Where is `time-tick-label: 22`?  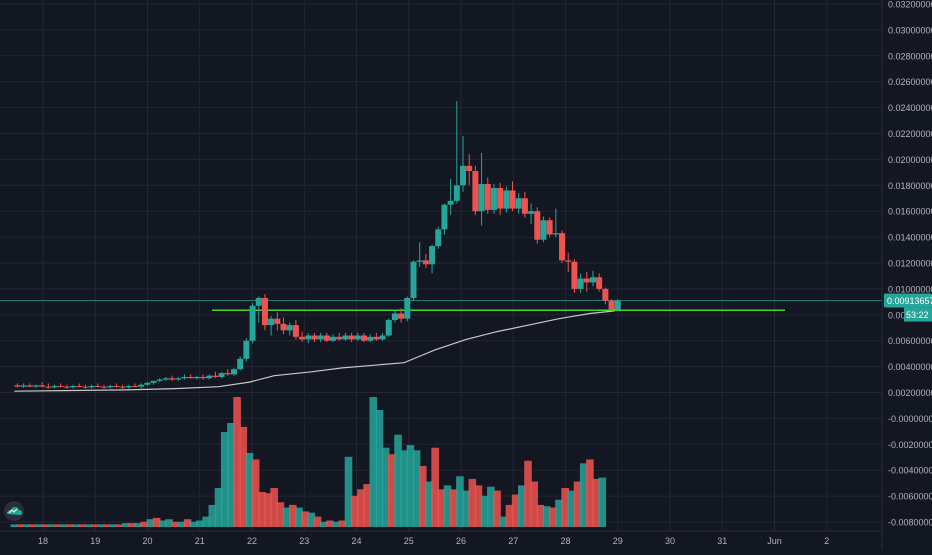 time-tick-label: 22 is located at coordinates (252, 541).